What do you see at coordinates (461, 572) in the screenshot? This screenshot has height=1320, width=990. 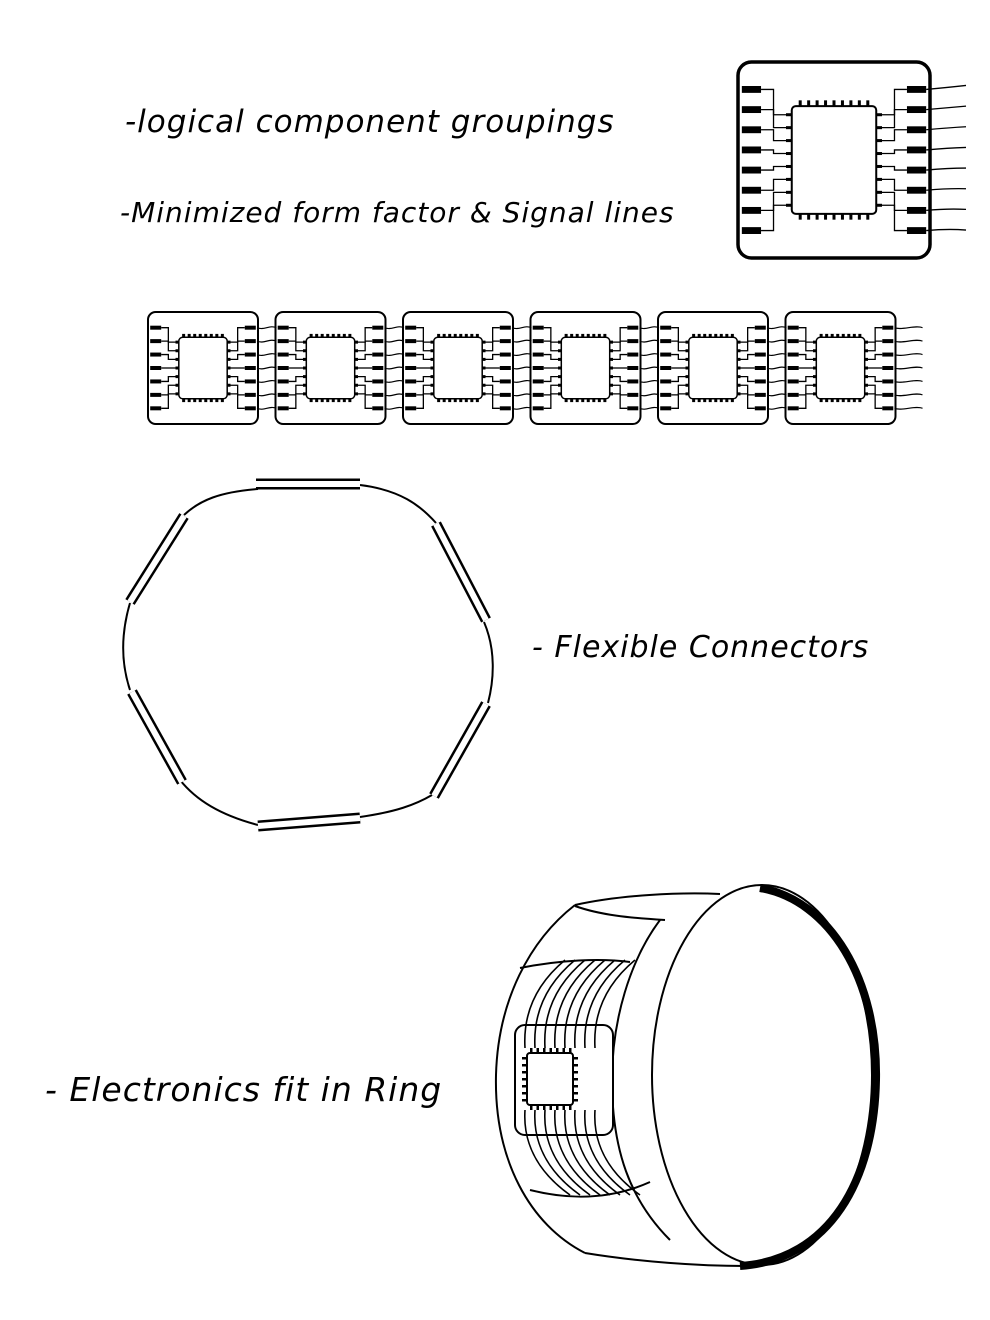 I see `rigid-connector-inner` at bounding box center [461, 572].